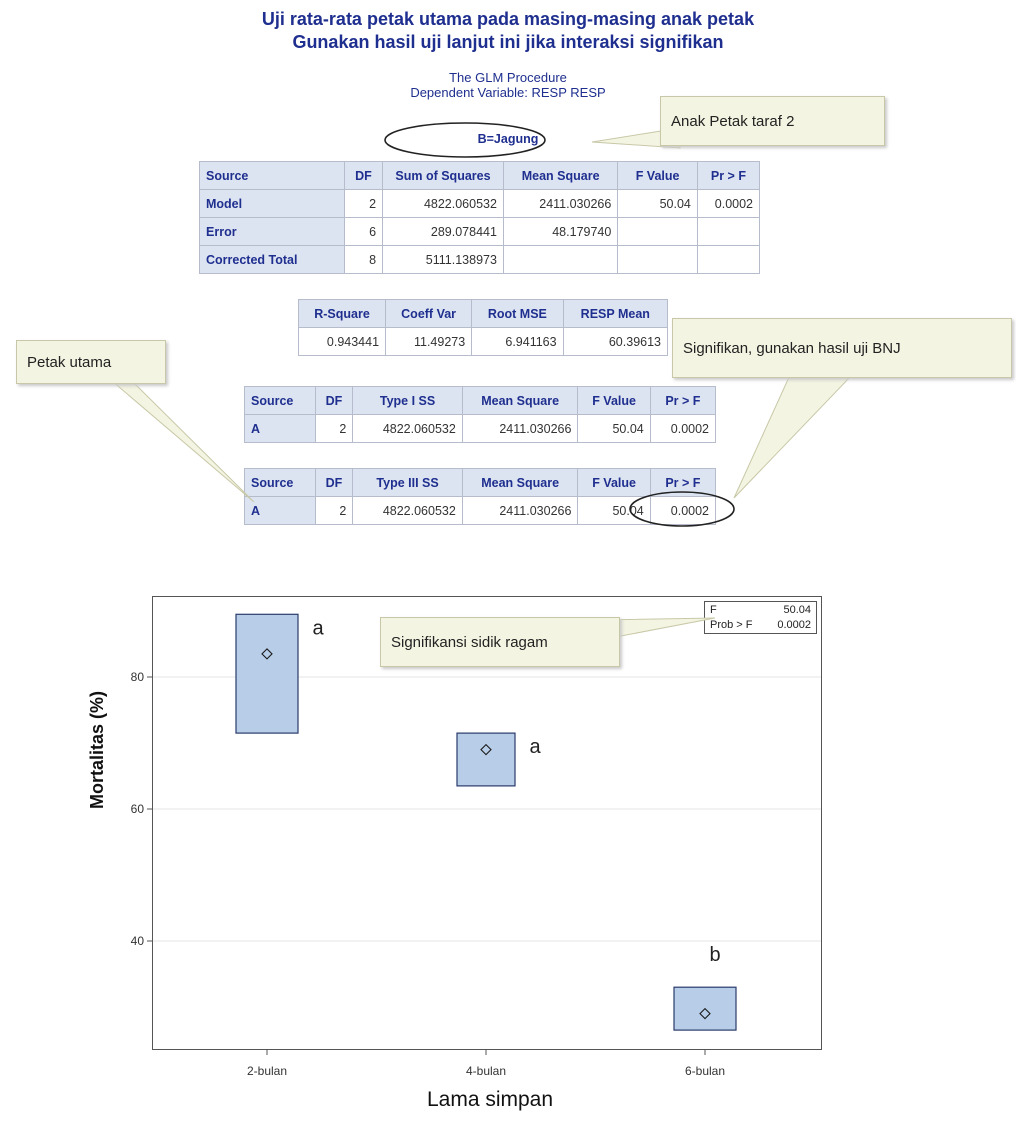 The width and height of the screenshot is (1016, 1121). What do you see at coordinates (97, 750) in the screenshot?
I see `y-axis-title: Mortalitas (%)` at bounding box center [97, 750].